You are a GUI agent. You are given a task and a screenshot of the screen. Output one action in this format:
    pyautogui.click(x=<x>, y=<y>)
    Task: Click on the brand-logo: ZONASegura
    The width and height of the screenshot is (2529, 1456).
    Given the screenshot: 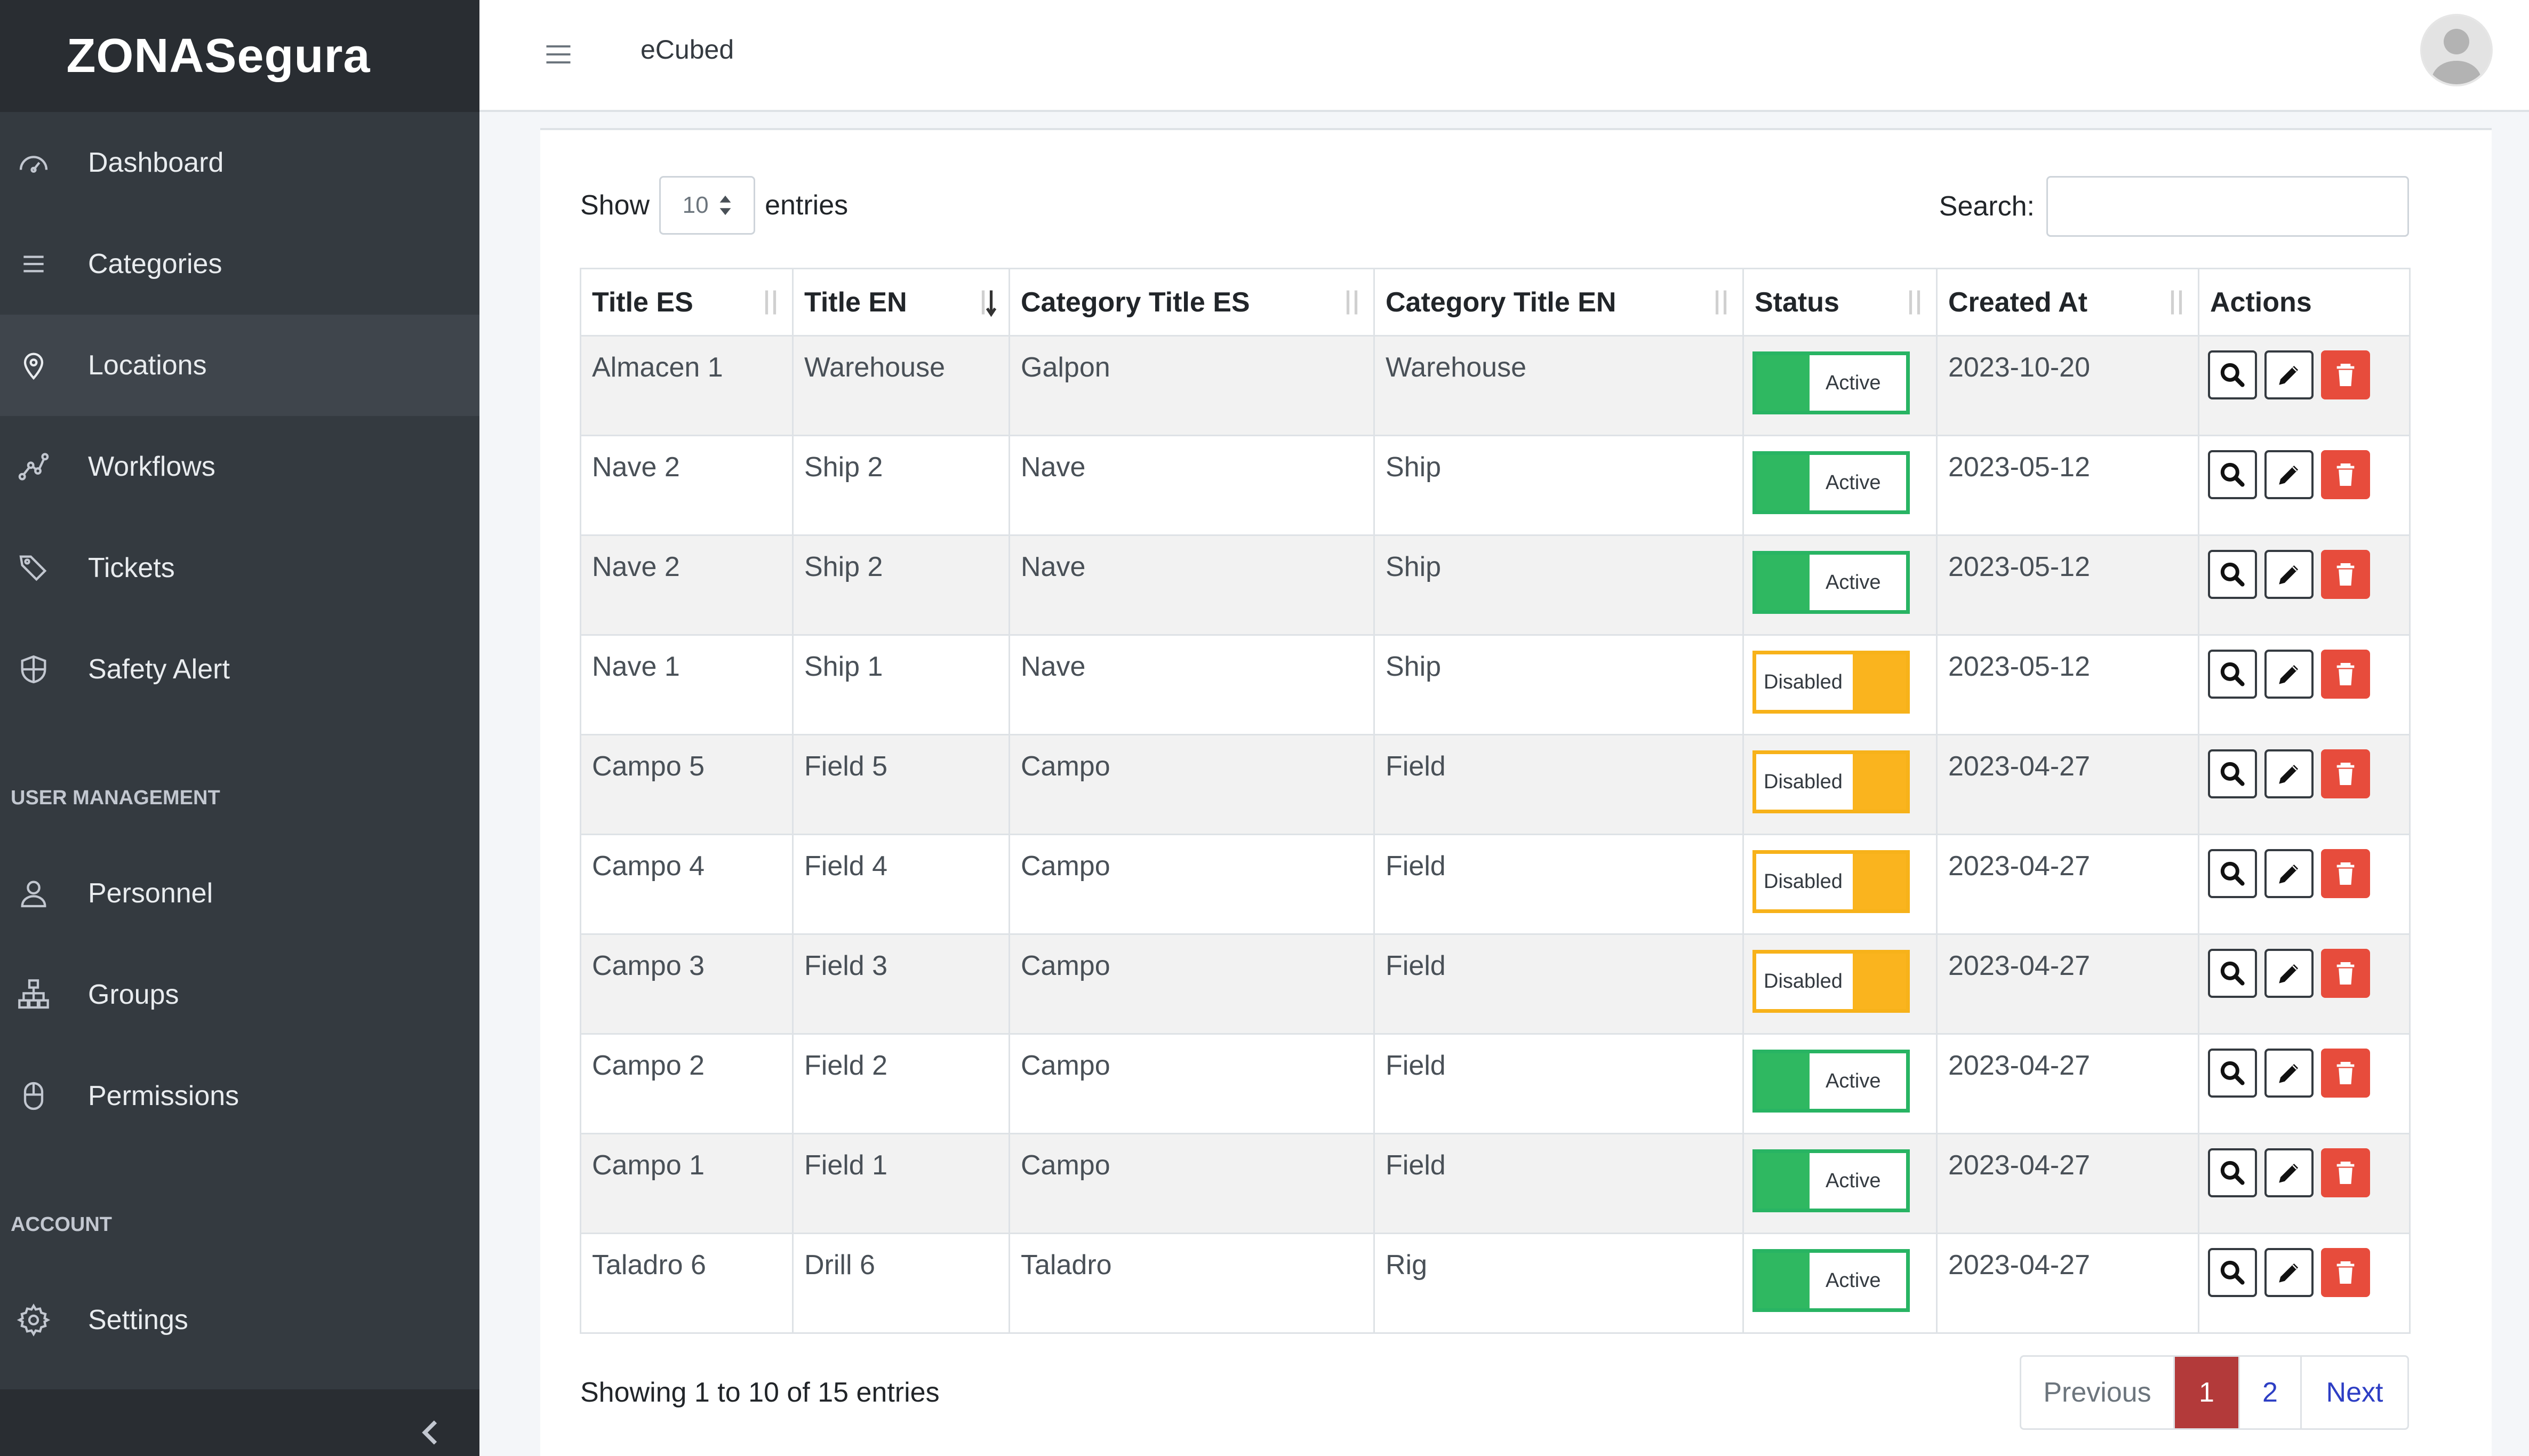 What is the action you would take?
    pyautogui.click(x=239, y=56)
    